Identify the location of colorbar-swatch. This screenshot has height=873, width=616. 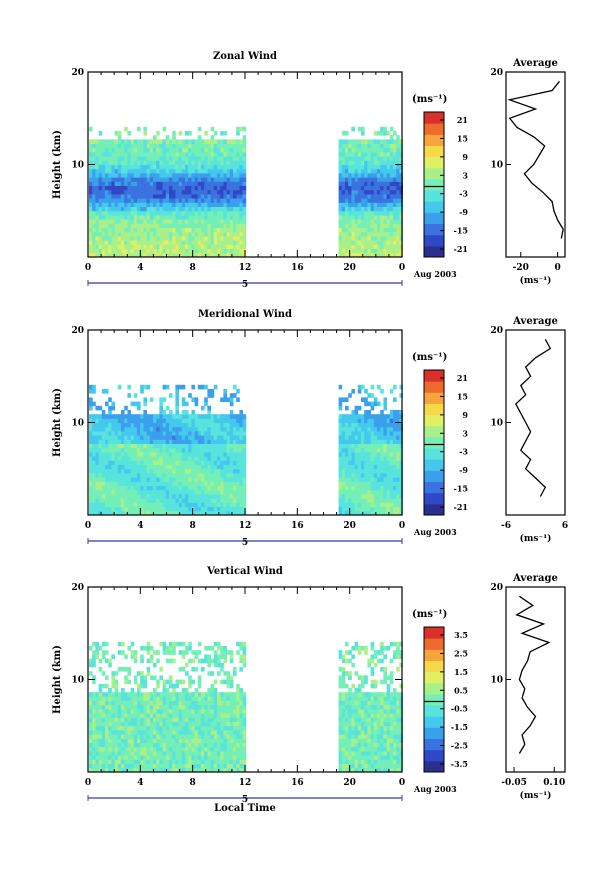
(434, 218).